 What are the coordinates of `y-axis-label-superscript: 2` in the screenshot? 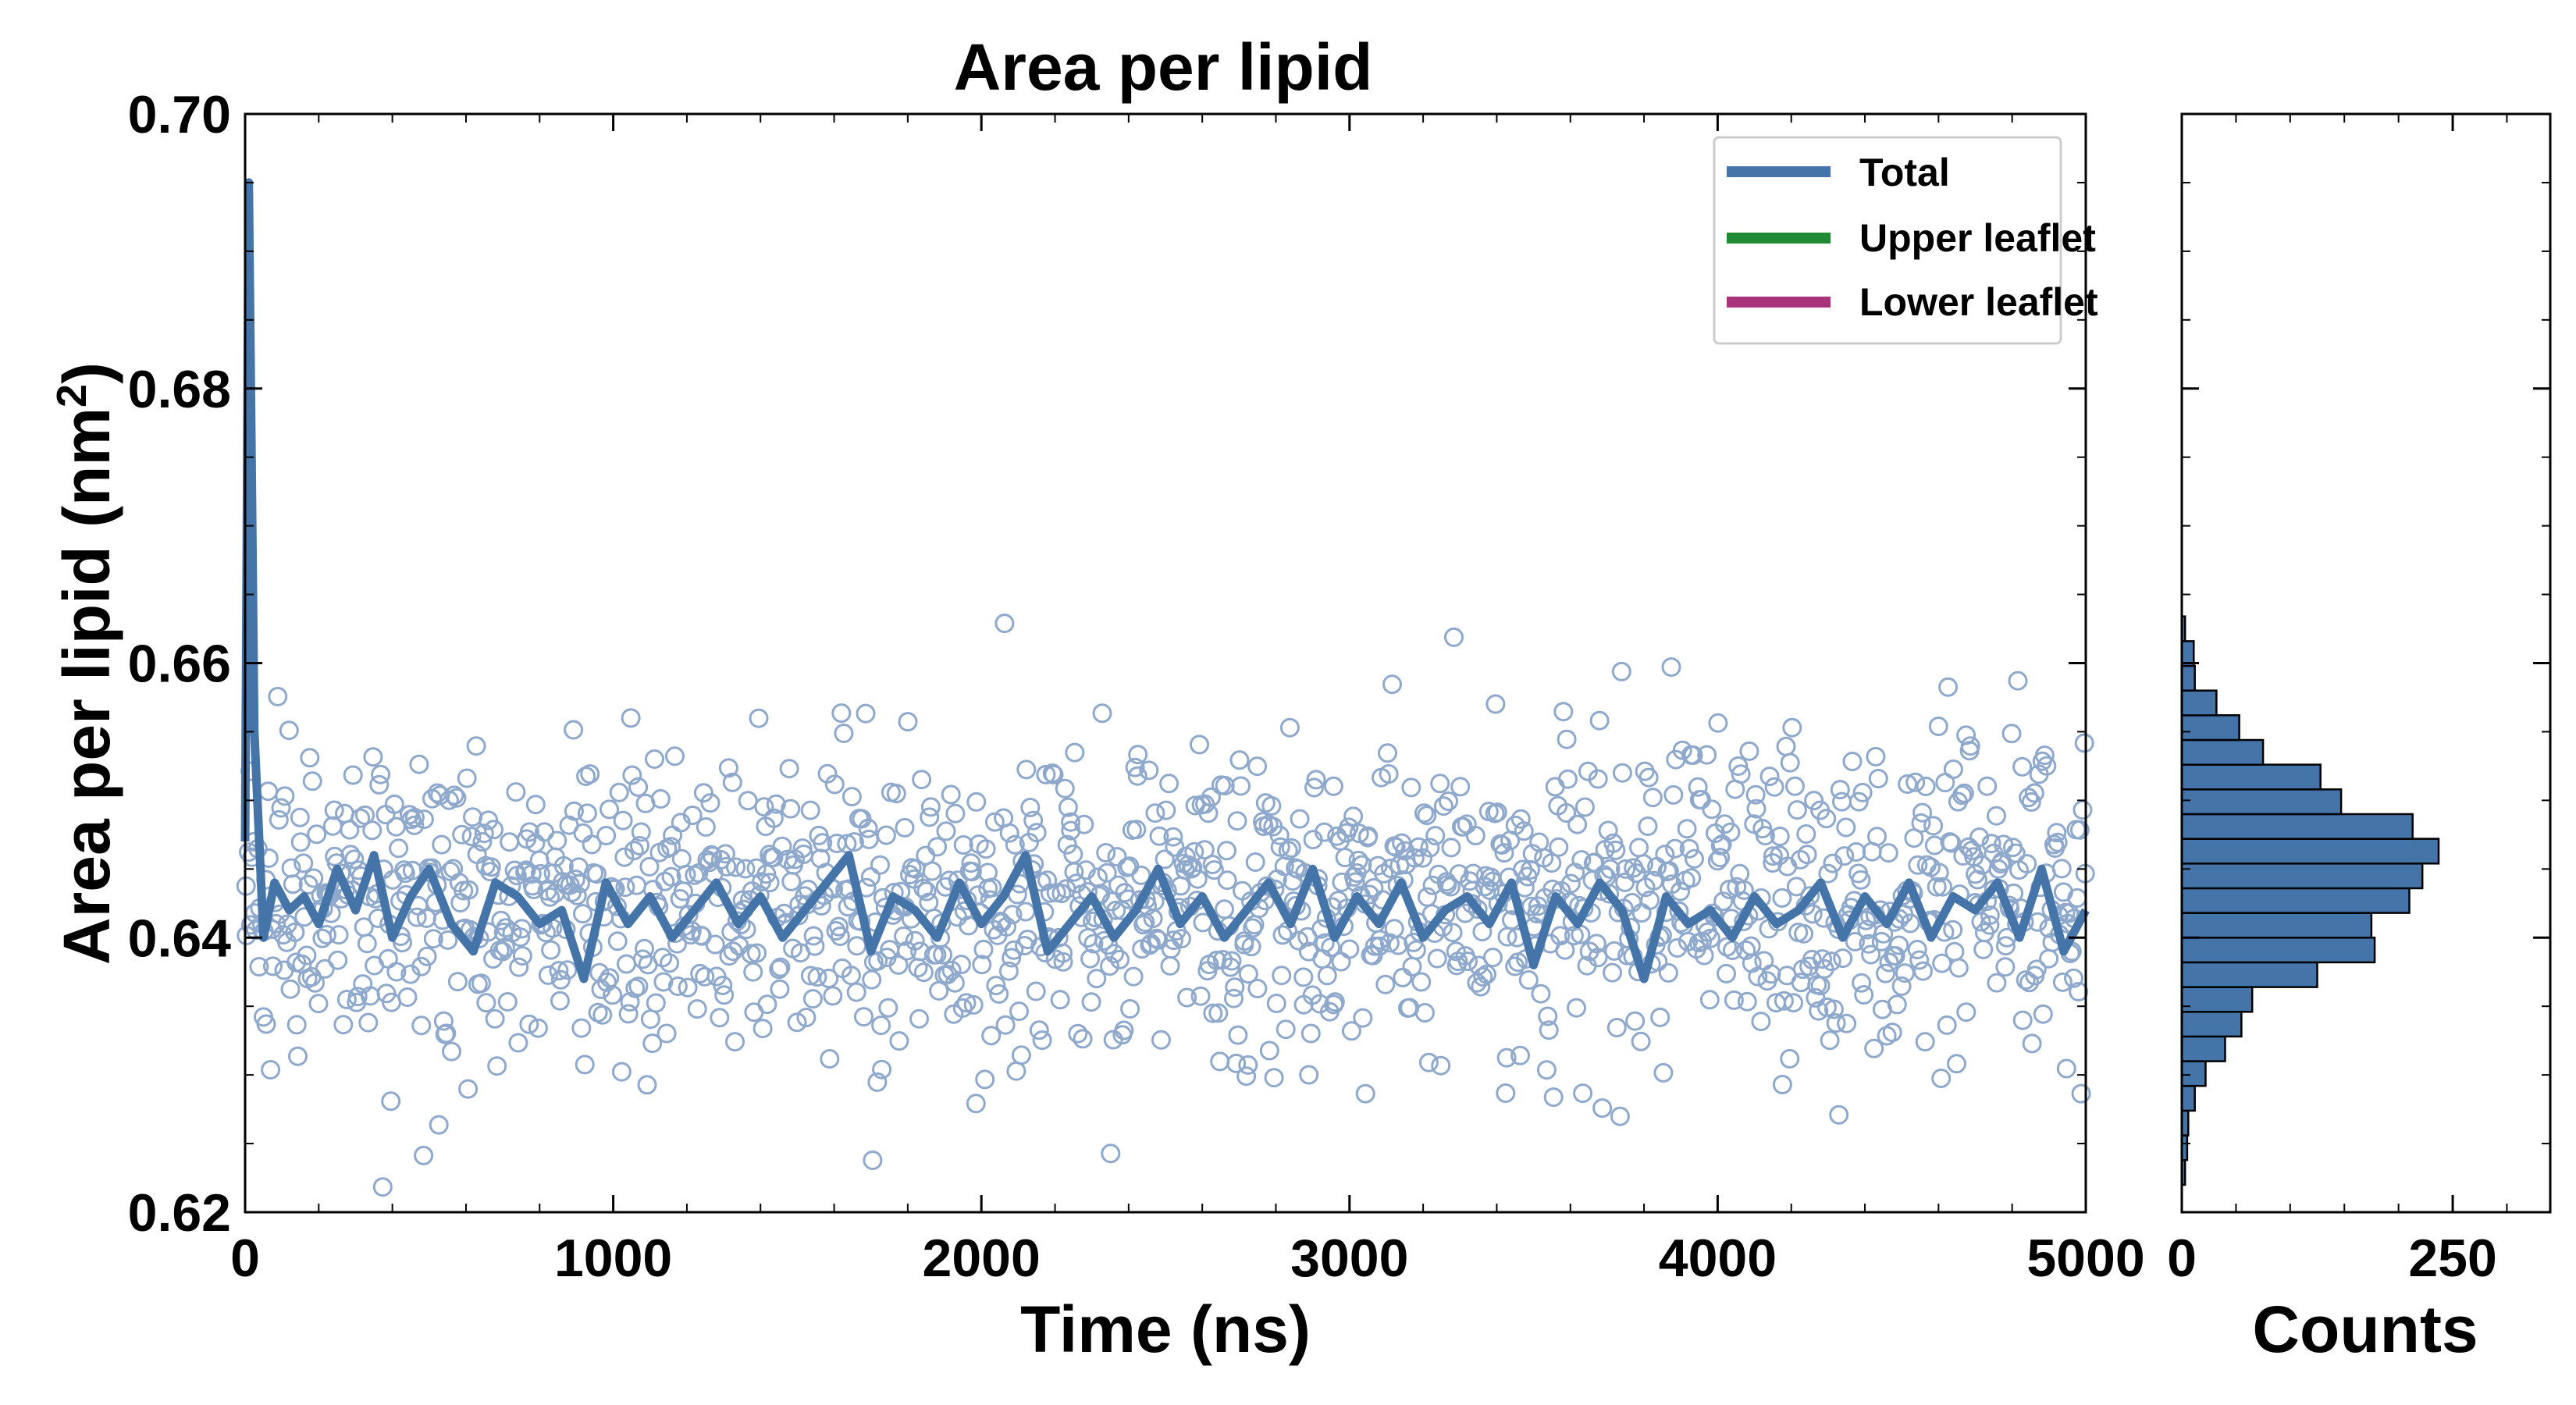 It's located at (71, 395).